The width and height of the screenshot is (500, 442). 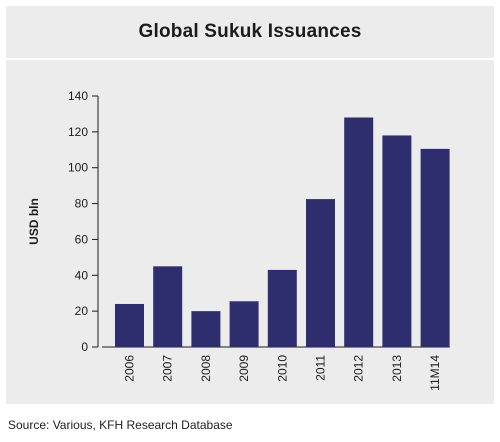 I want to click on chart-title: Global Sukuk Issuances, so click(x=250, y=31).